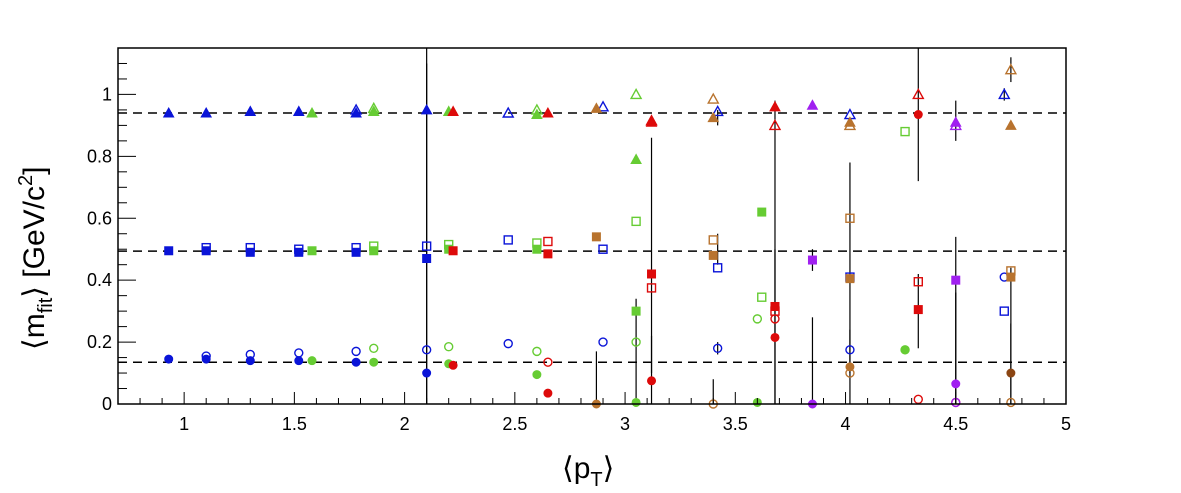  Describe the element at coordinates (294, 424) in the screenshot. I see `x-tick-label: 1.5` at that location.